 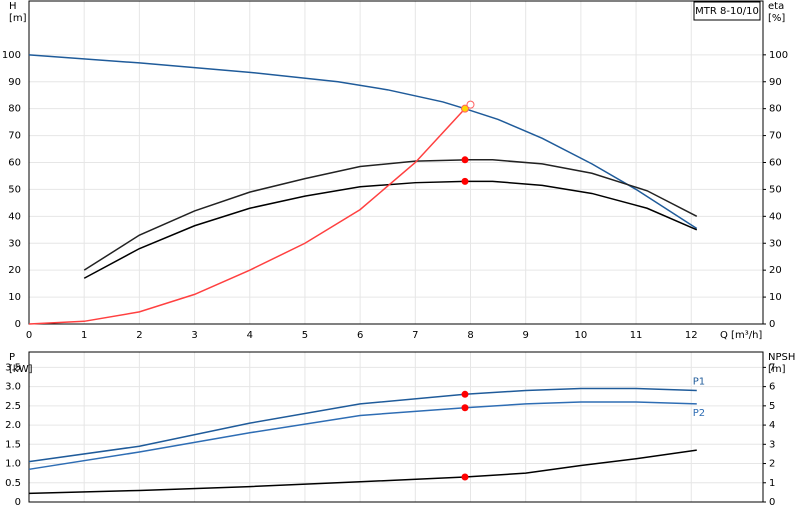 I want to click on x-tick-label: 5, so click(x=305, y=335).